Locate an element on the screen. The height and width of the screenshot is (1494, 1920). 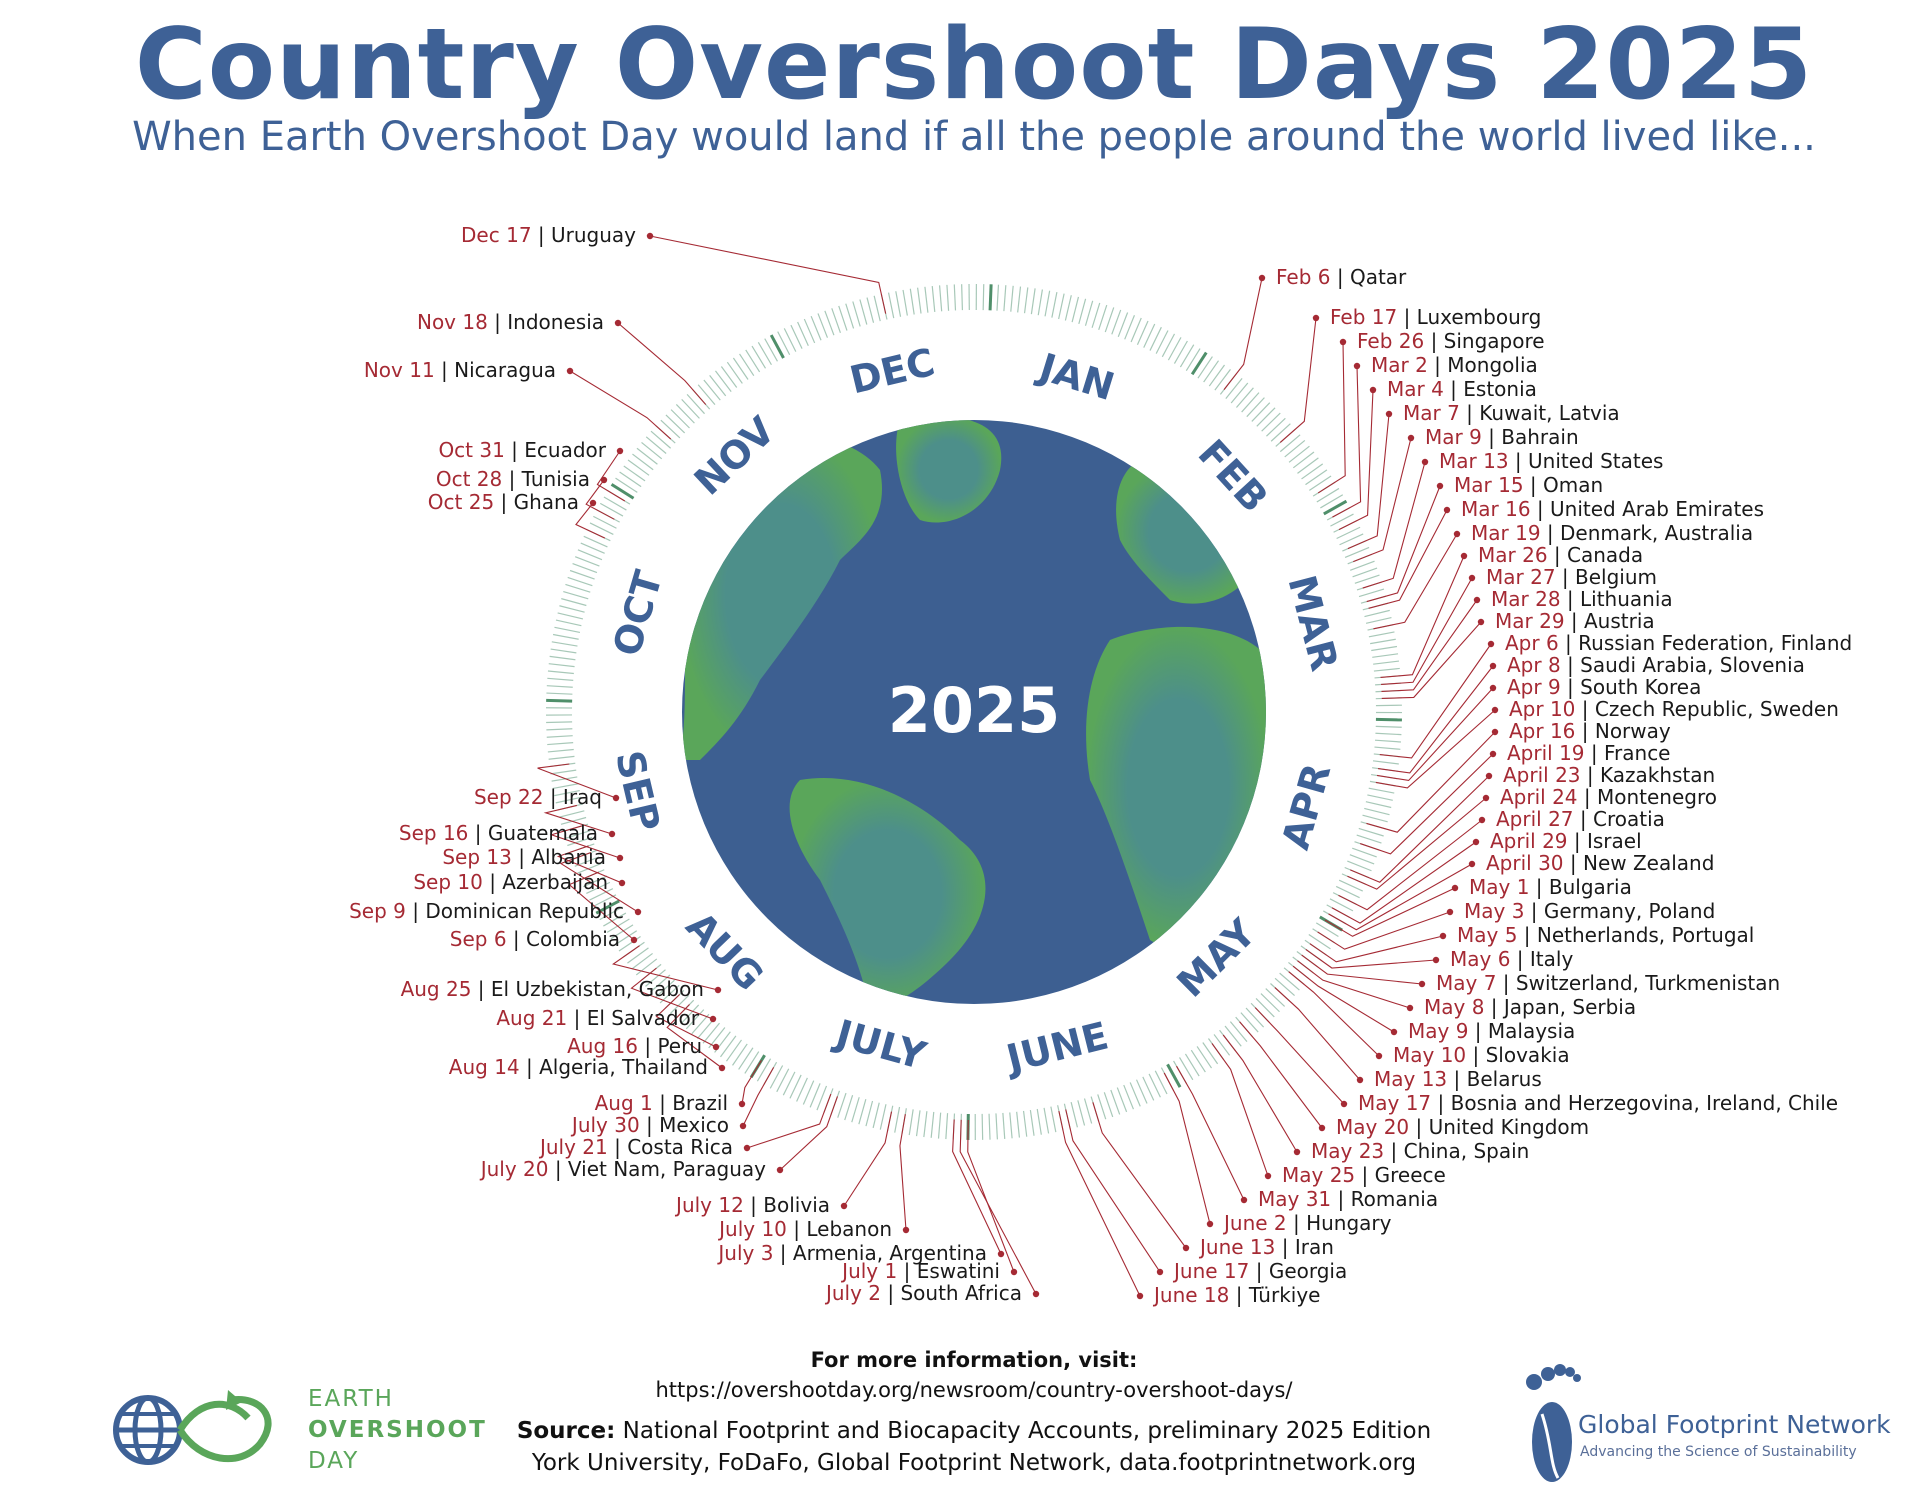
country-names: Romania is located at coordinates (1394, 1199).